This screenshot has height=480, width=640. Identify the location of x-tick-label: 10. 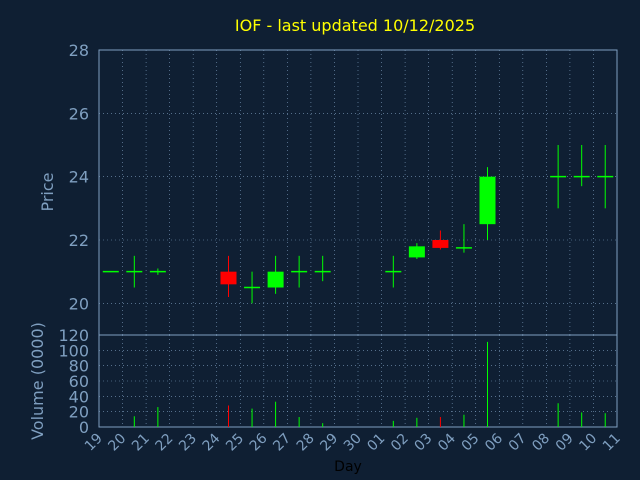
(588, 443).